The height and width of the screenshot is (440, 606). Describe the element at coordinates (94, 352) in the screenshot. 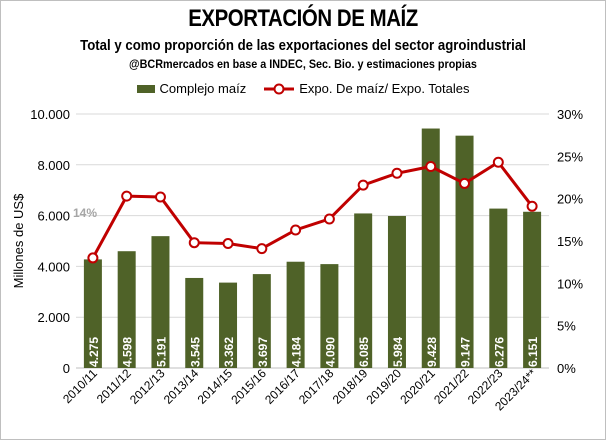

I see `bar-data-label: 4.275` at that location.